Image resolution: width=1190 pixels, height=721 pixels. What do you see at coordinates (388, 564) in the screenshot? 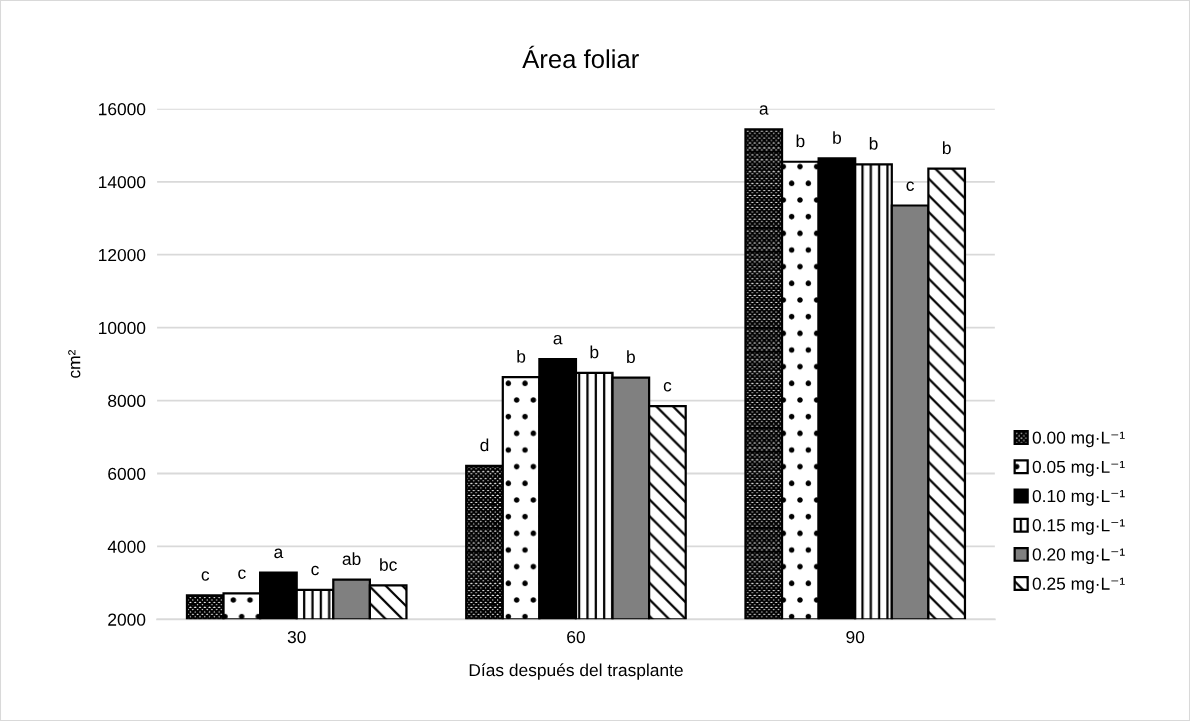
I see `data-label: bc` at bounding box center [388, 564].